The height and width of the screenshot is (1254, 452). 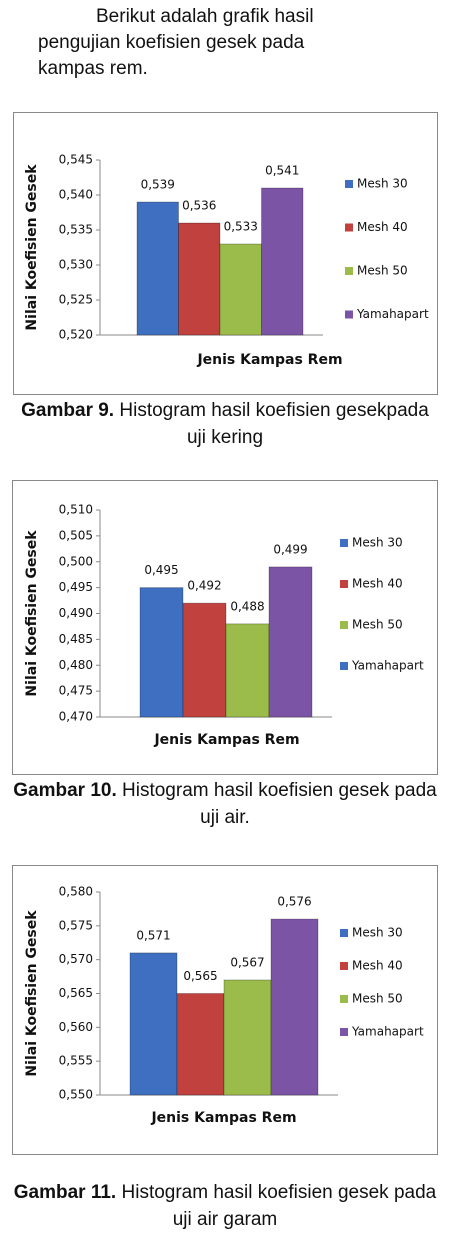 What do you see at coordinates (76, 1061) in the screenshot?
I see `y-tick-label: 0,555` at bounding box center [76, 1061].